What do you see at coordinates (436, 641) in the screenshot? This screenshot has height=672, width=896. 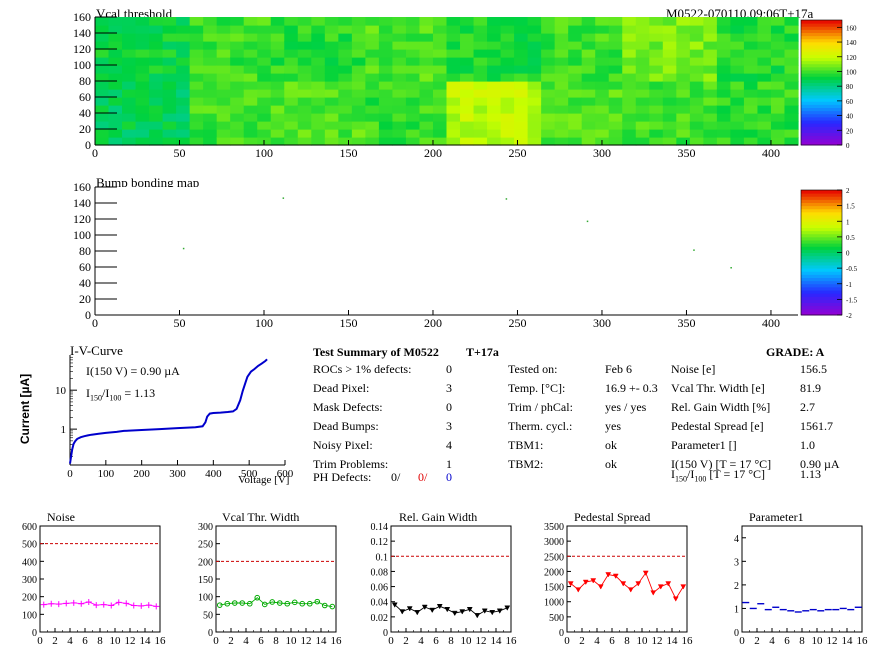 I see `x-tick-label: 6` at bounding box center [436, 641].